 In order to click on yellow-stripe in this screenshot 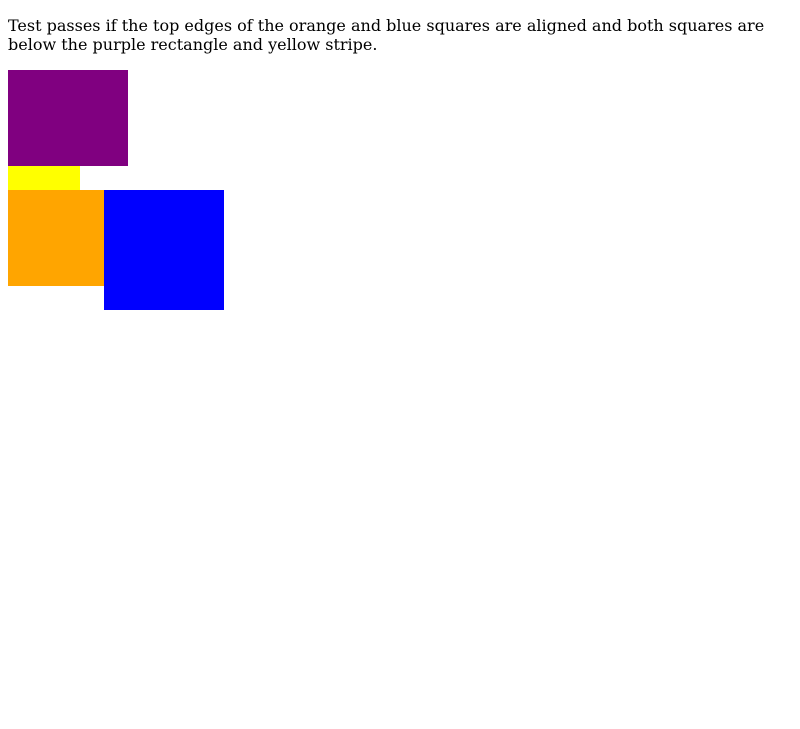, I will do `click(44, 178)`.